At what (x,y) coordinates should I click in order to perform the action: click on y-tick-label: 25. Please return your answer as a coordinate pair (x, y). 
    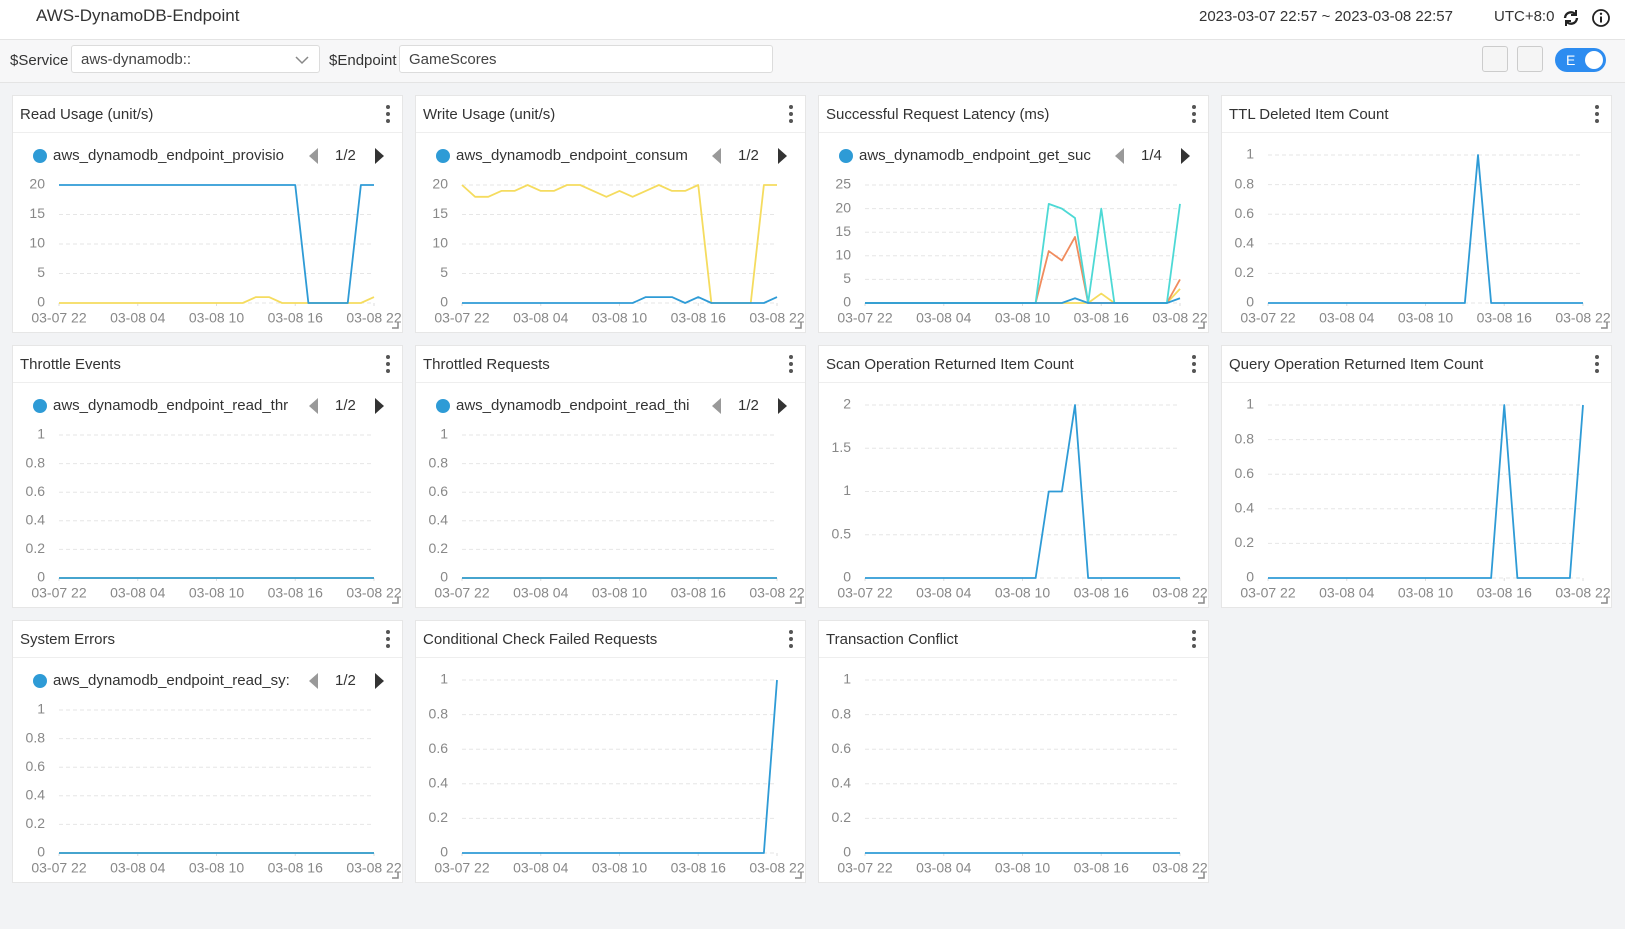
    Looking at the image, I should click on (843, 184).